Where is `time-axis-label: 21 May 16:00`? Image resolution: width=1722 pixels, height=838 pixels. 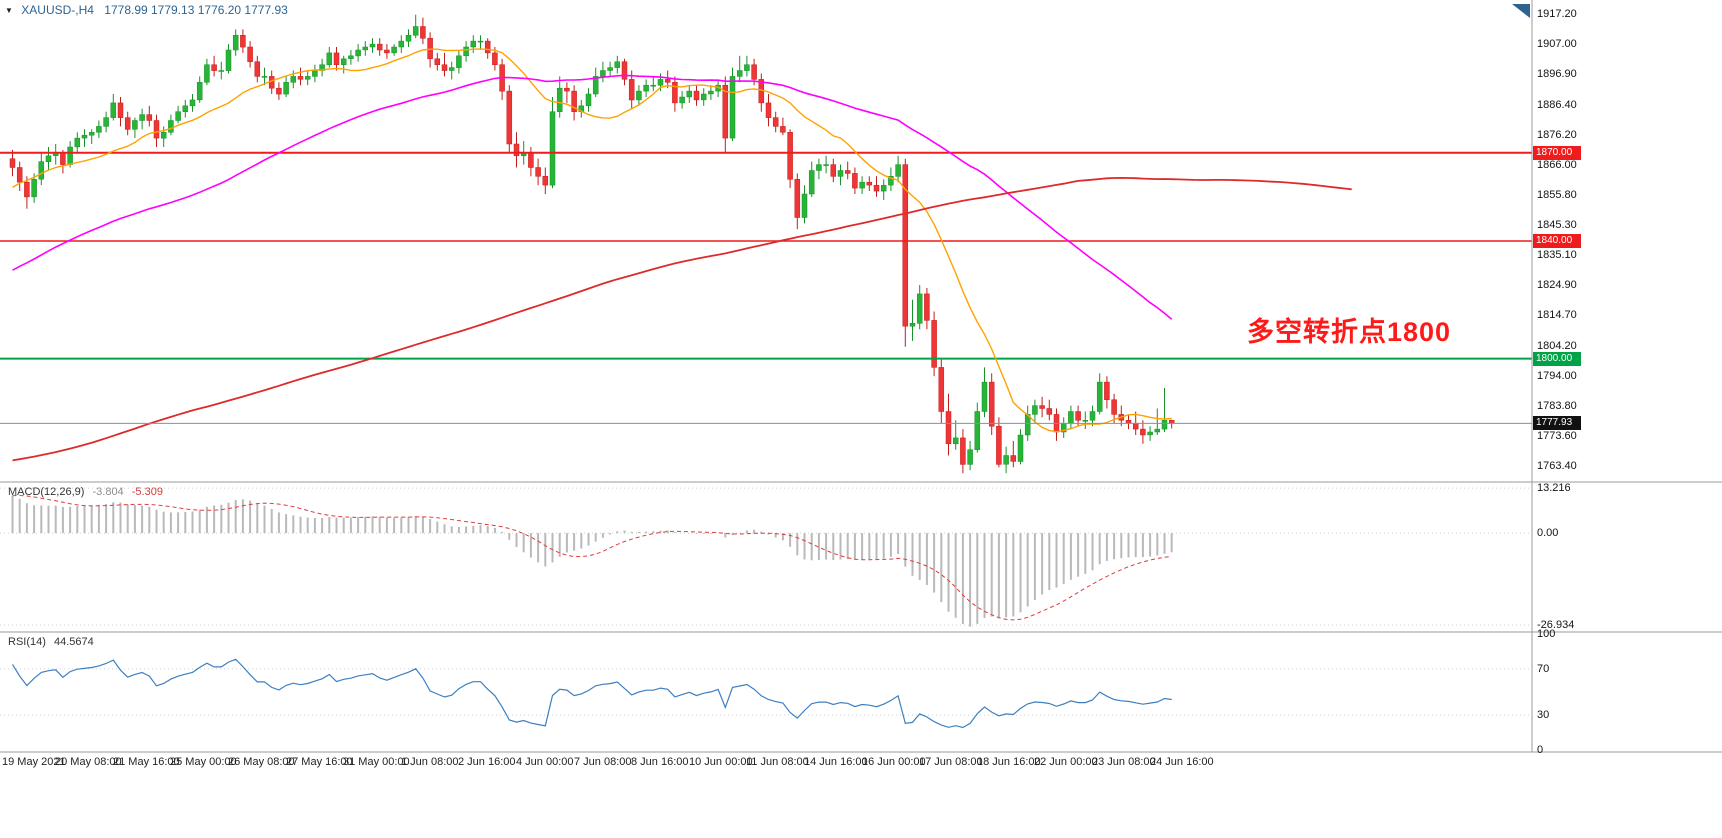 time-axis-label: 21 May 16:00 is located at coordinates (146, 762).